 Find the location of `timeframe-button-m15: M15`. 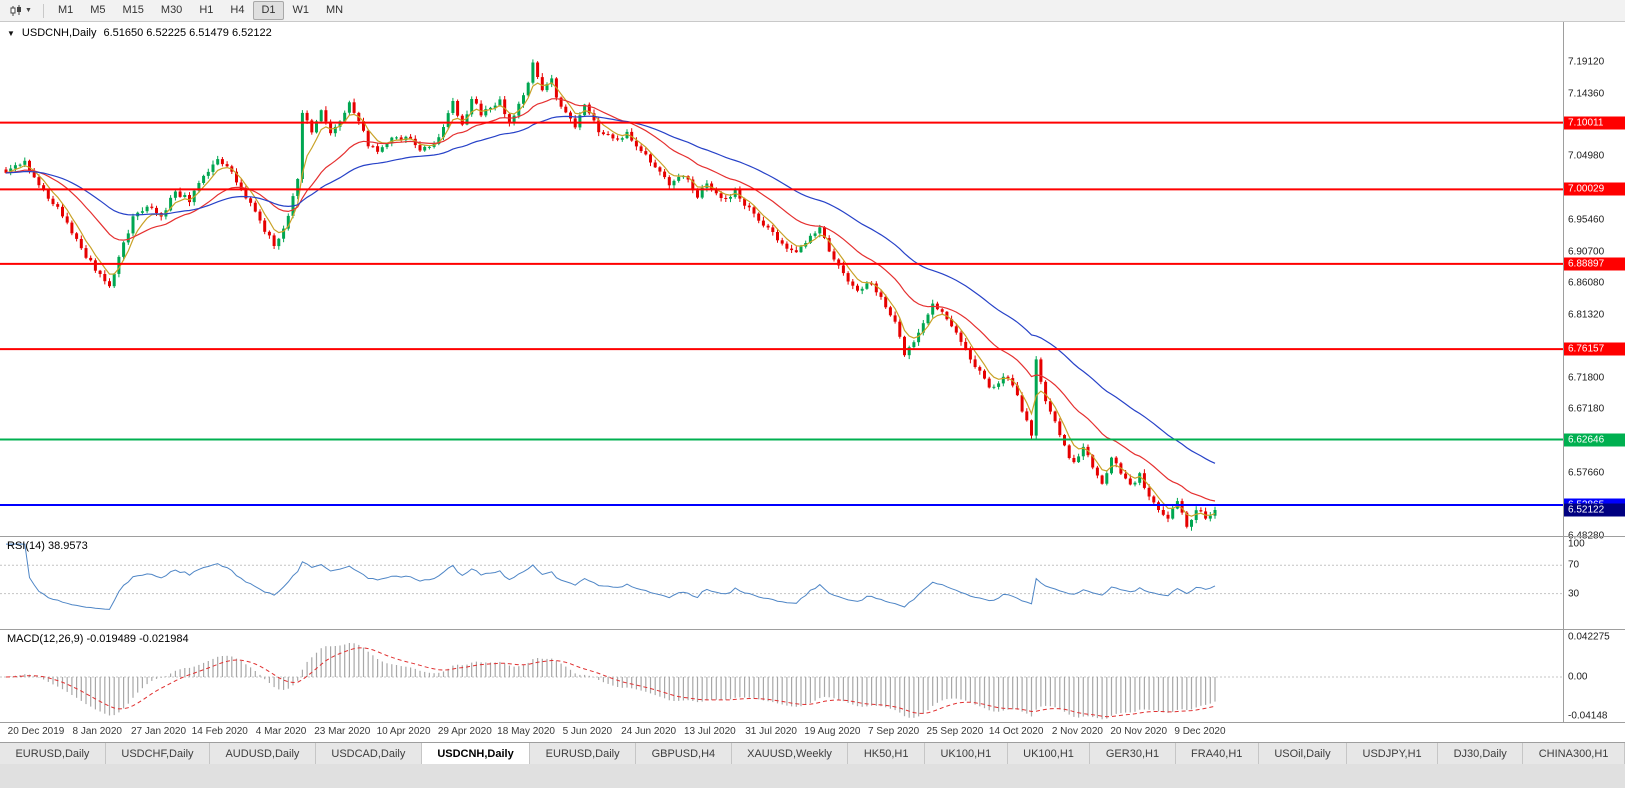

timeframe-button-m15: M15 is located at coordinates (133, 9).